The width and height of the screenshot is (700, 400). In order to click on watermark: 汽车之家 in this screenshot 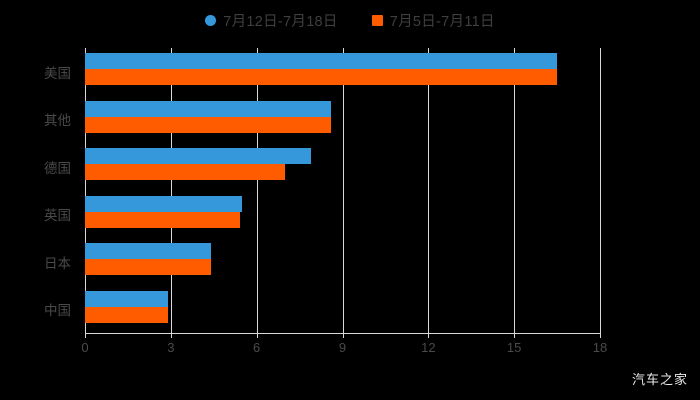, I will do `click(659, 379)`.